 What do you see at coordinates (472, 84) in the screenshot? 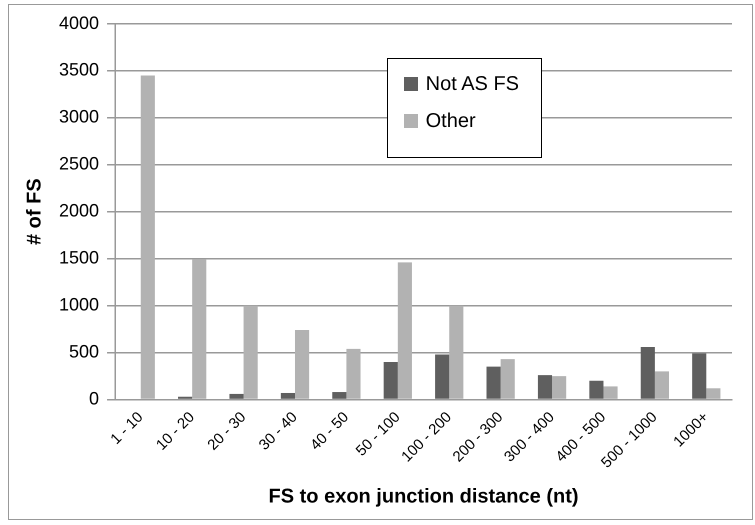
I see `legend-label: Not AS FS` at bounding box center [472, 84].